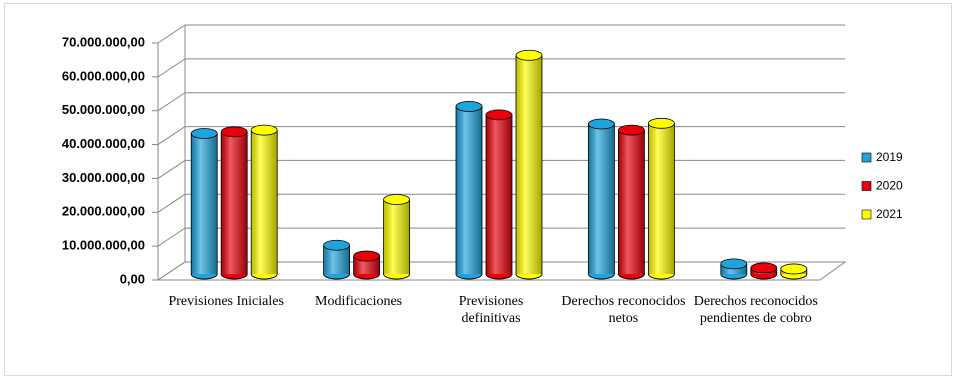  I want to click on legend-label: 2019, so click(889, 157).